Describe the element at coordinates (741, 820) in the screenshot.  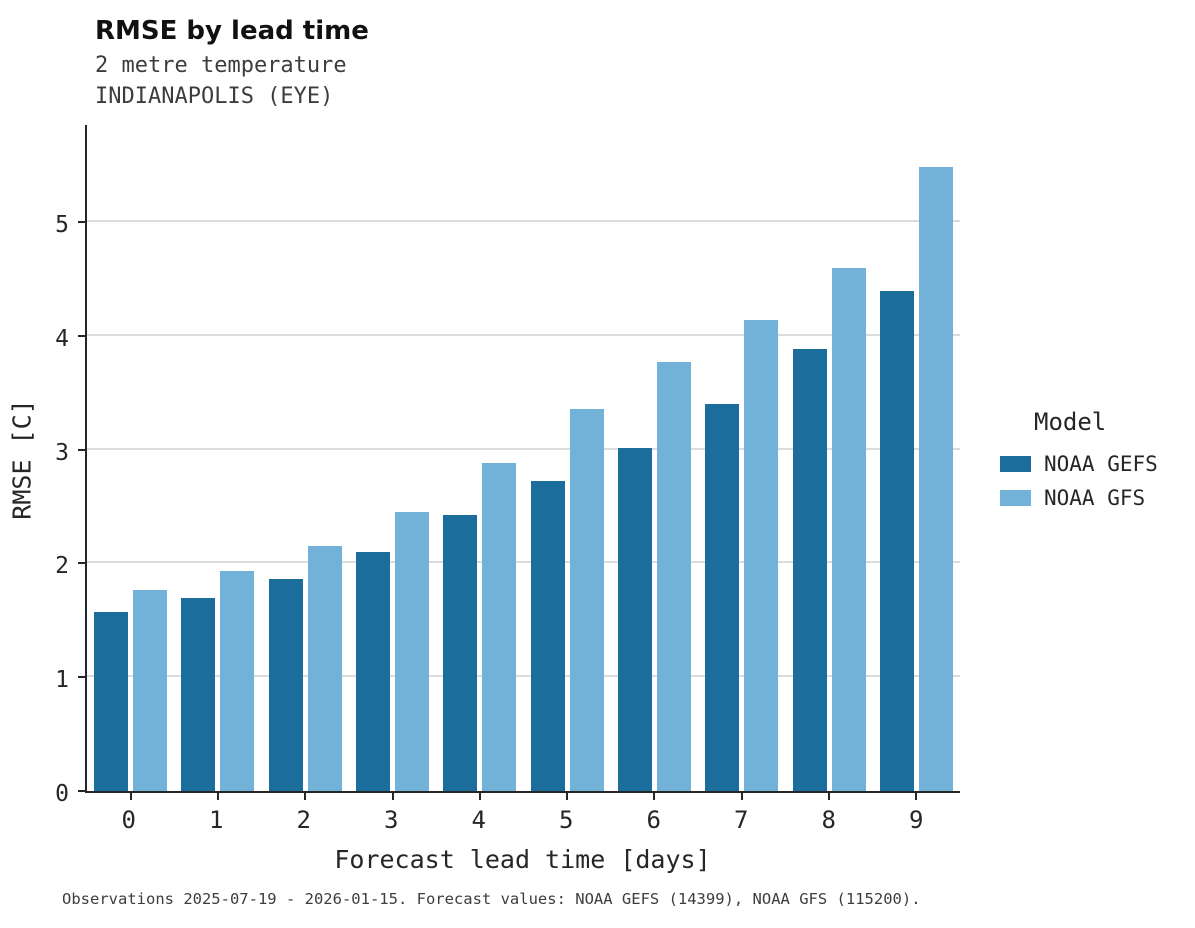
I see `x-tick-label: 7` at that location.